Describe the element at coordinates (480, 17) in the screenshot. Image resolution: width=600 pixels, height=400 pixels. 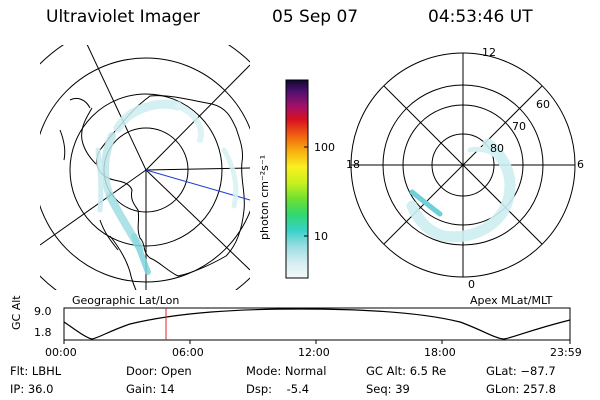
I see `time-label: 04:53:46 UT` at that location.